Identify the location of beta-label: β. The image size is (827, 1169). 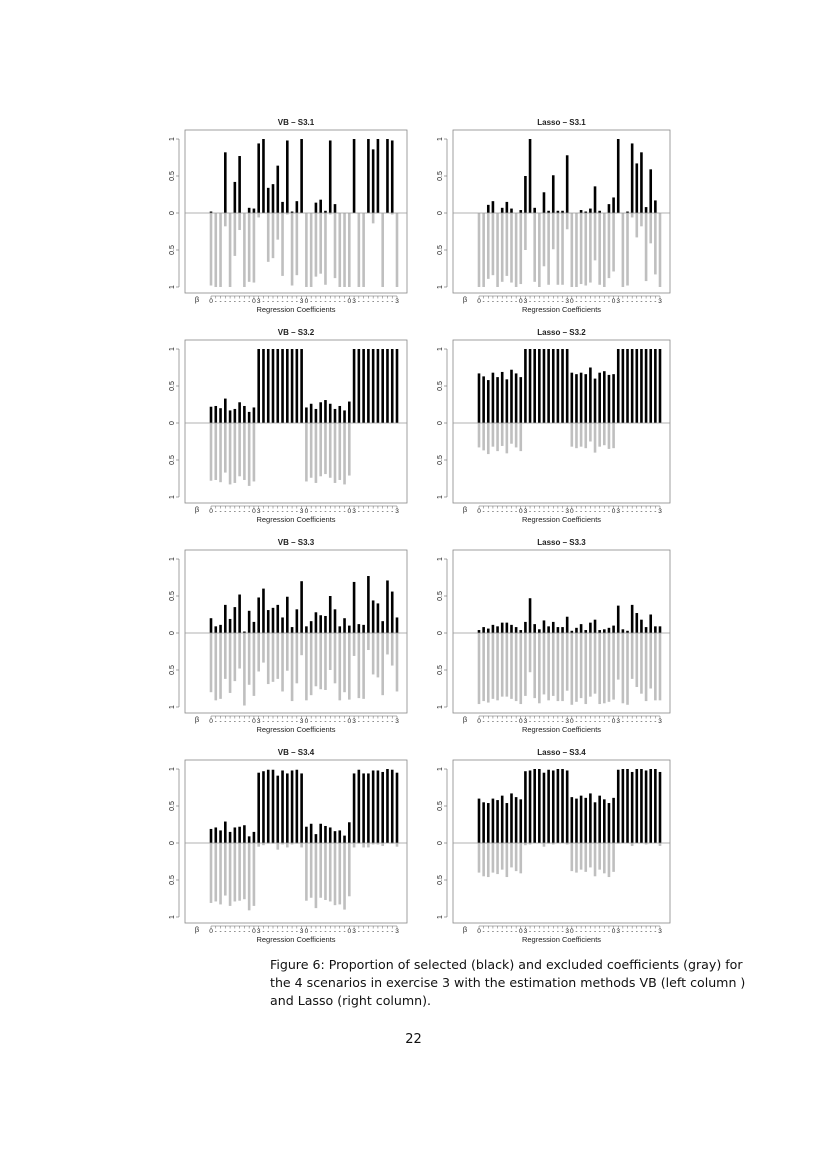
(197, 299).